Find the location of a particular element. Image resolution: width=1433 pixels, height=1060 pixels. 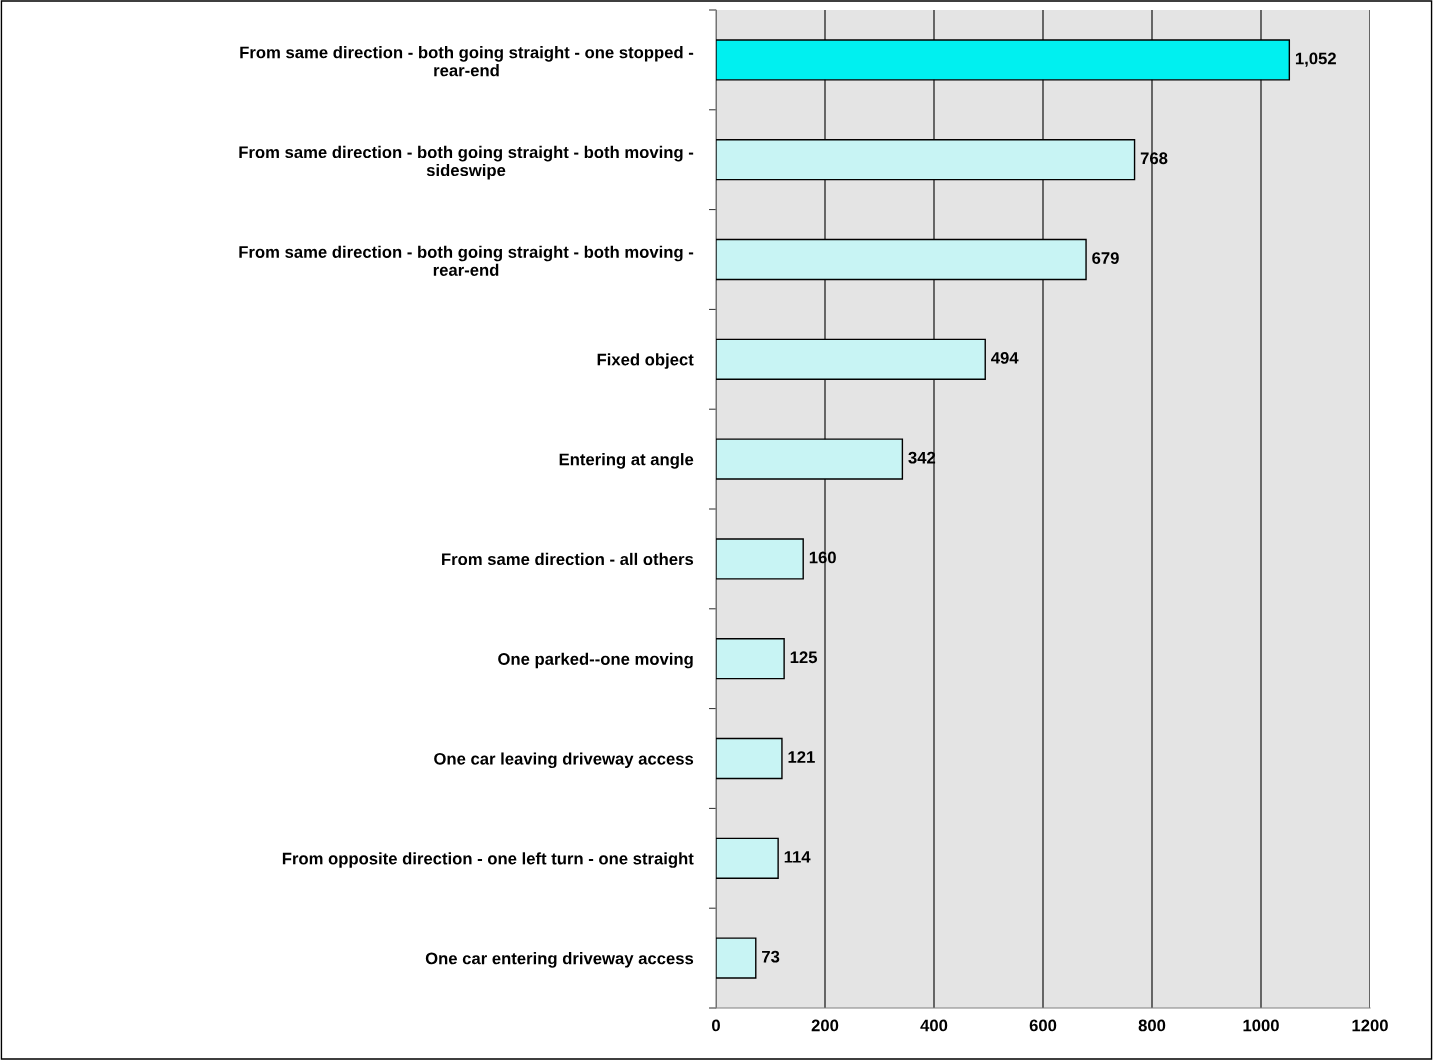

y-tick-label: From same direction - all others is located at coordinates (568, 559).